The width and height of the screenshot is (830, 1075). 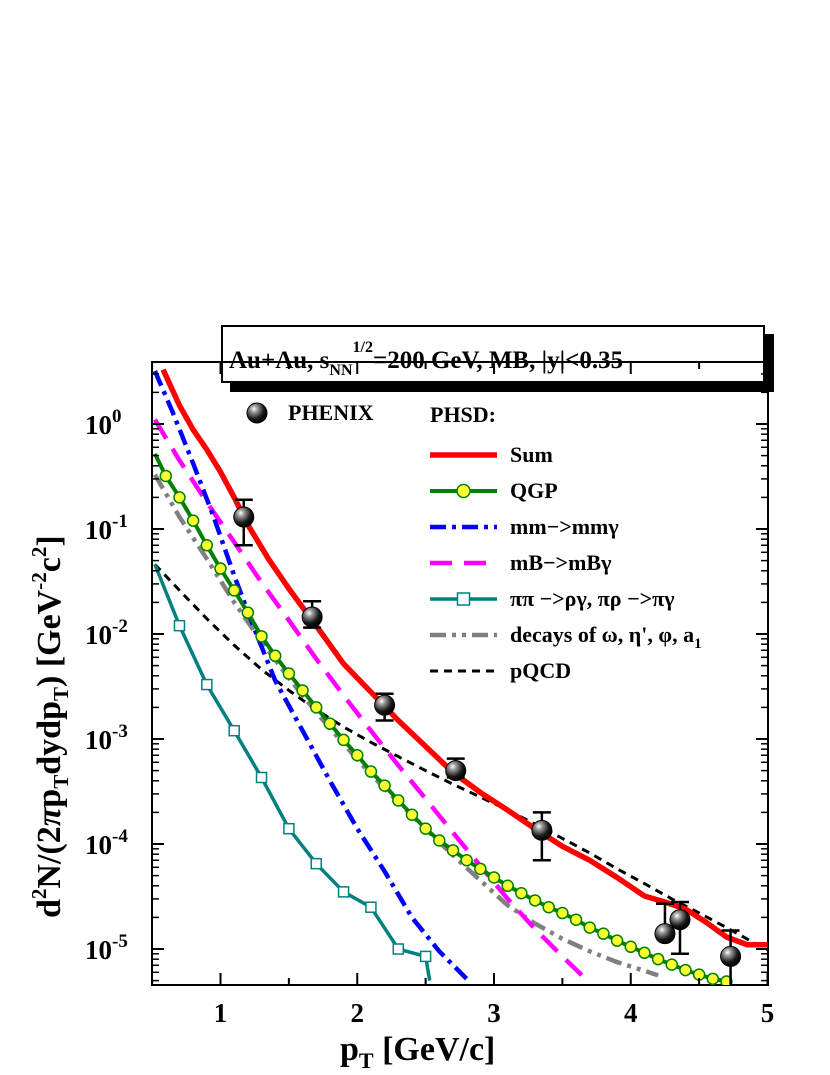 I want to click on x-axis-title: pT [GeV/c], so click(x=417, y=1052).